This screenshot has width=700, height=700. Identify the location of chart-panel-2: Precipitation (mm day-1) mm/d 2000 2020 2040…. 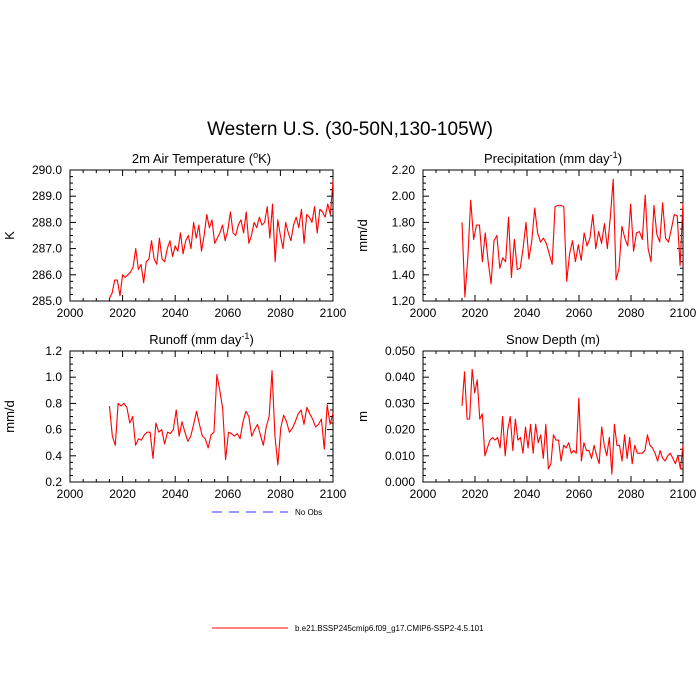
(526, 235).